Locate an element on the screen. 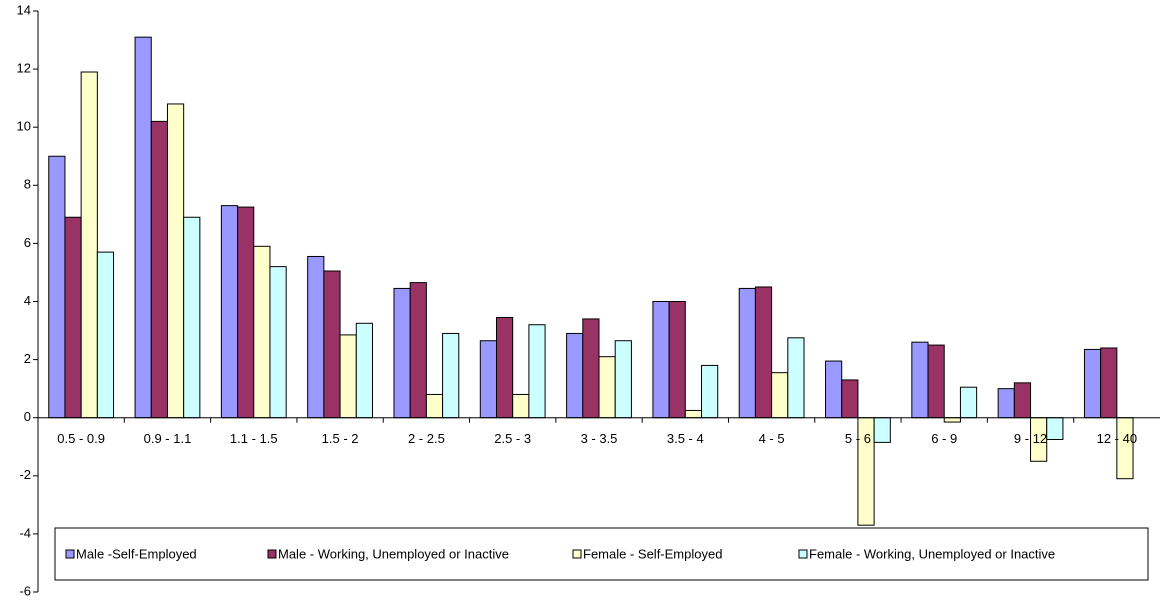  legend-box is located at coordinates (601, 554).